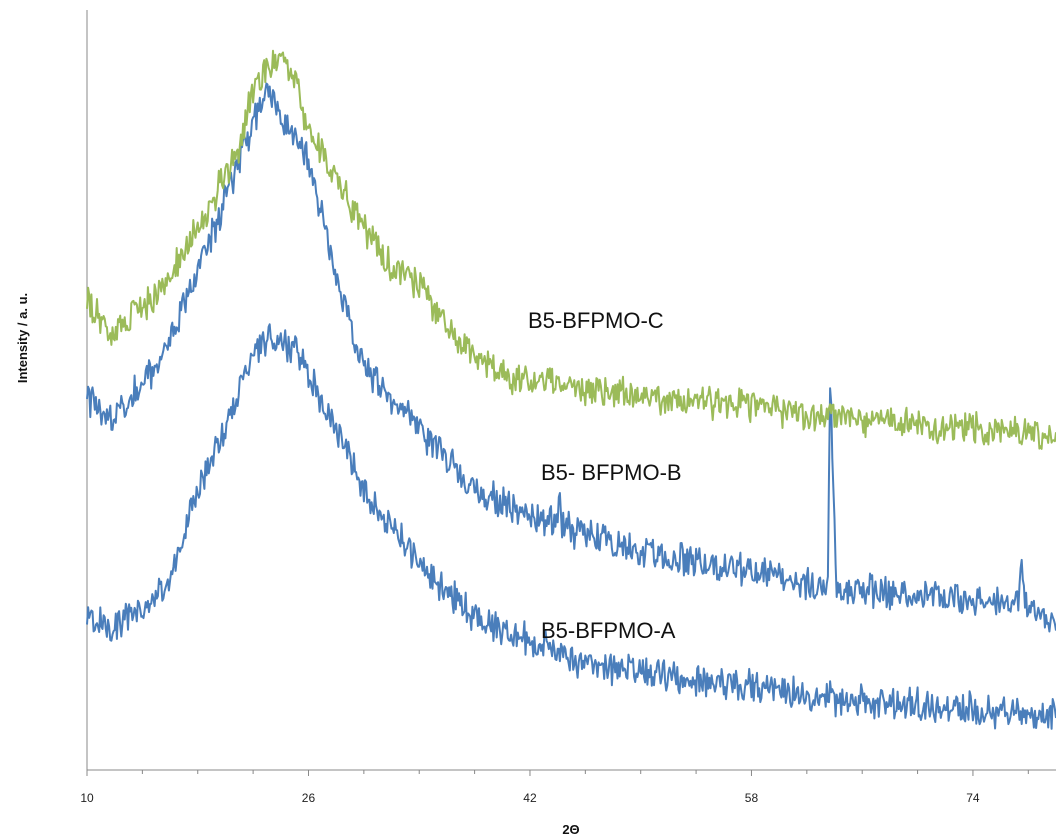  I want to click on x-tick-label: 10, so click(87, 798).